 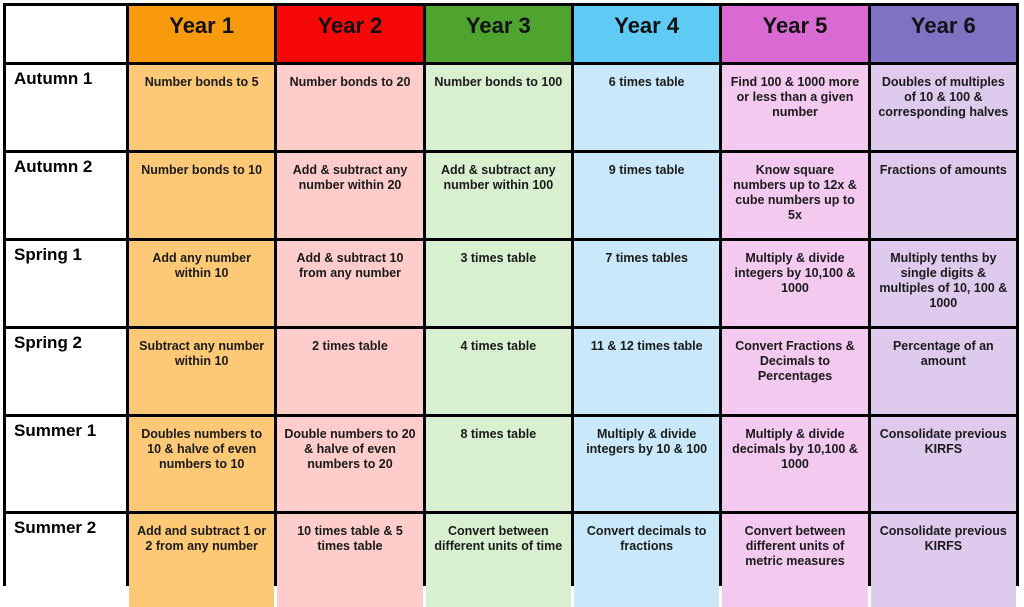 I want to click on table-cell: Convert decimals to fractions, so click(x=646, y=560).